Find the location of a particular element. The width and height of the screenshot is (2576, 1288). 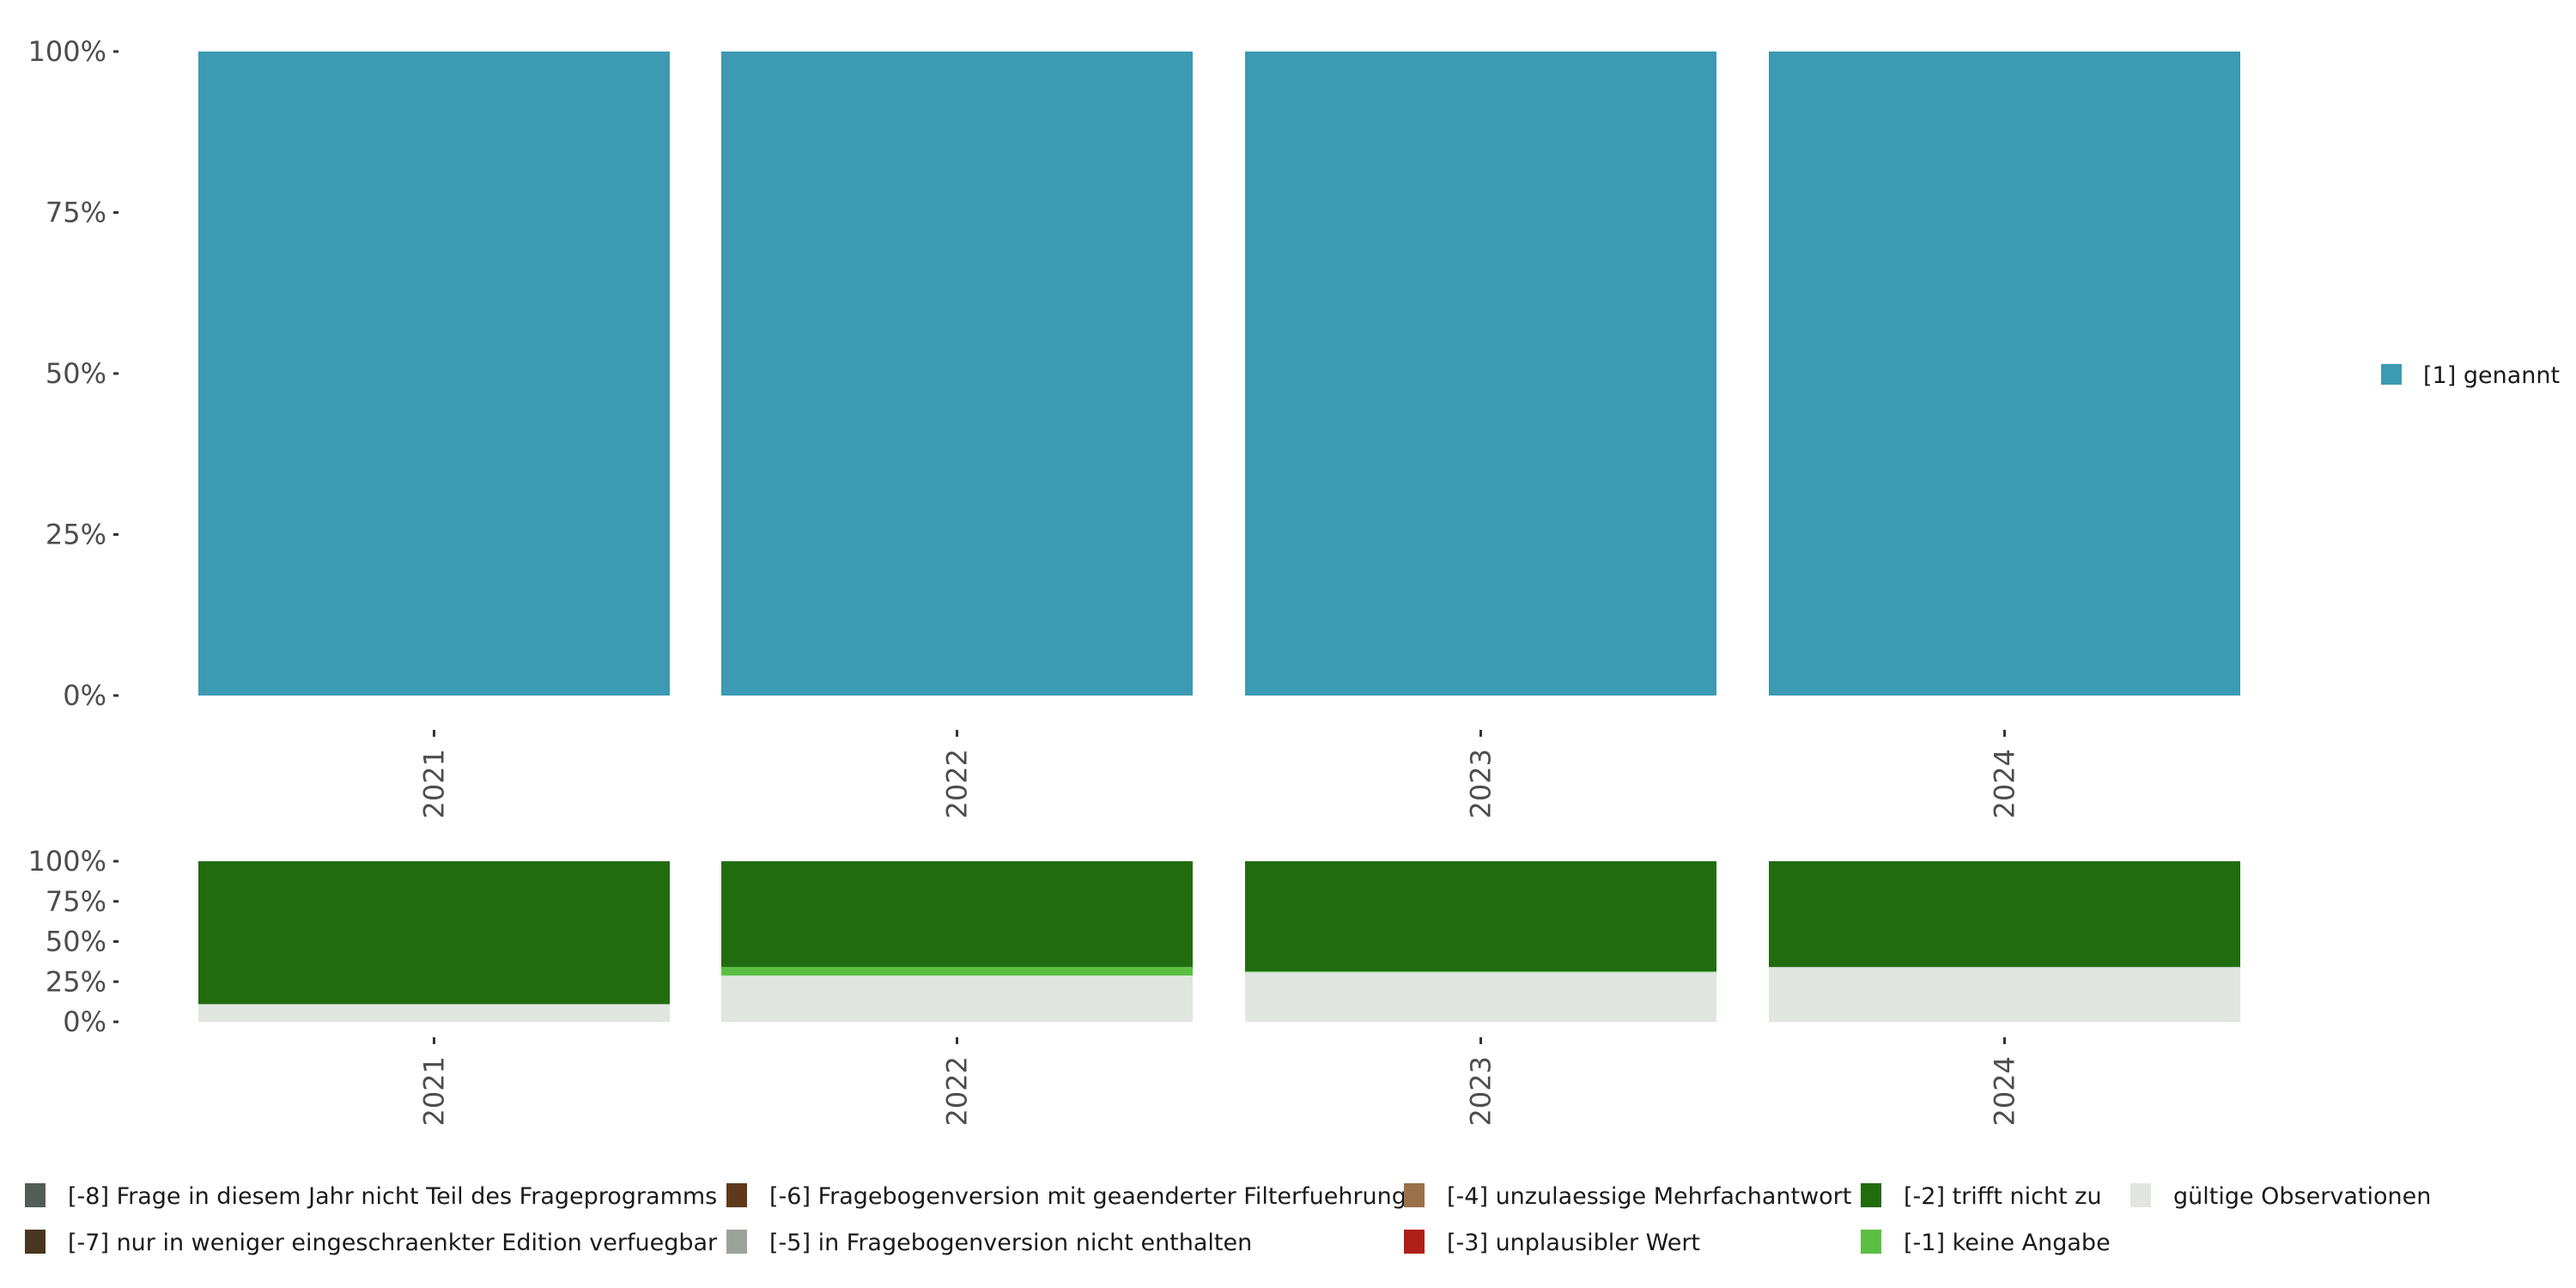

legend-label: [-4] unzulaessige Mehrfachantwort is located at coordinates (1649, 1196).